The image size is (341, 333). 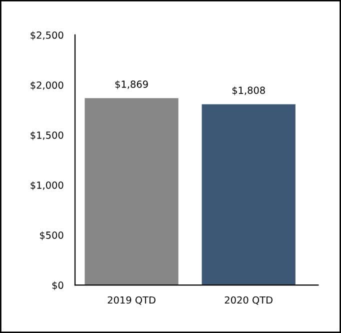 What do you see at coordinates (47, 135) in the screenshot?
I see `y-tick-label: $1,500` at bounding box center [47, 135].